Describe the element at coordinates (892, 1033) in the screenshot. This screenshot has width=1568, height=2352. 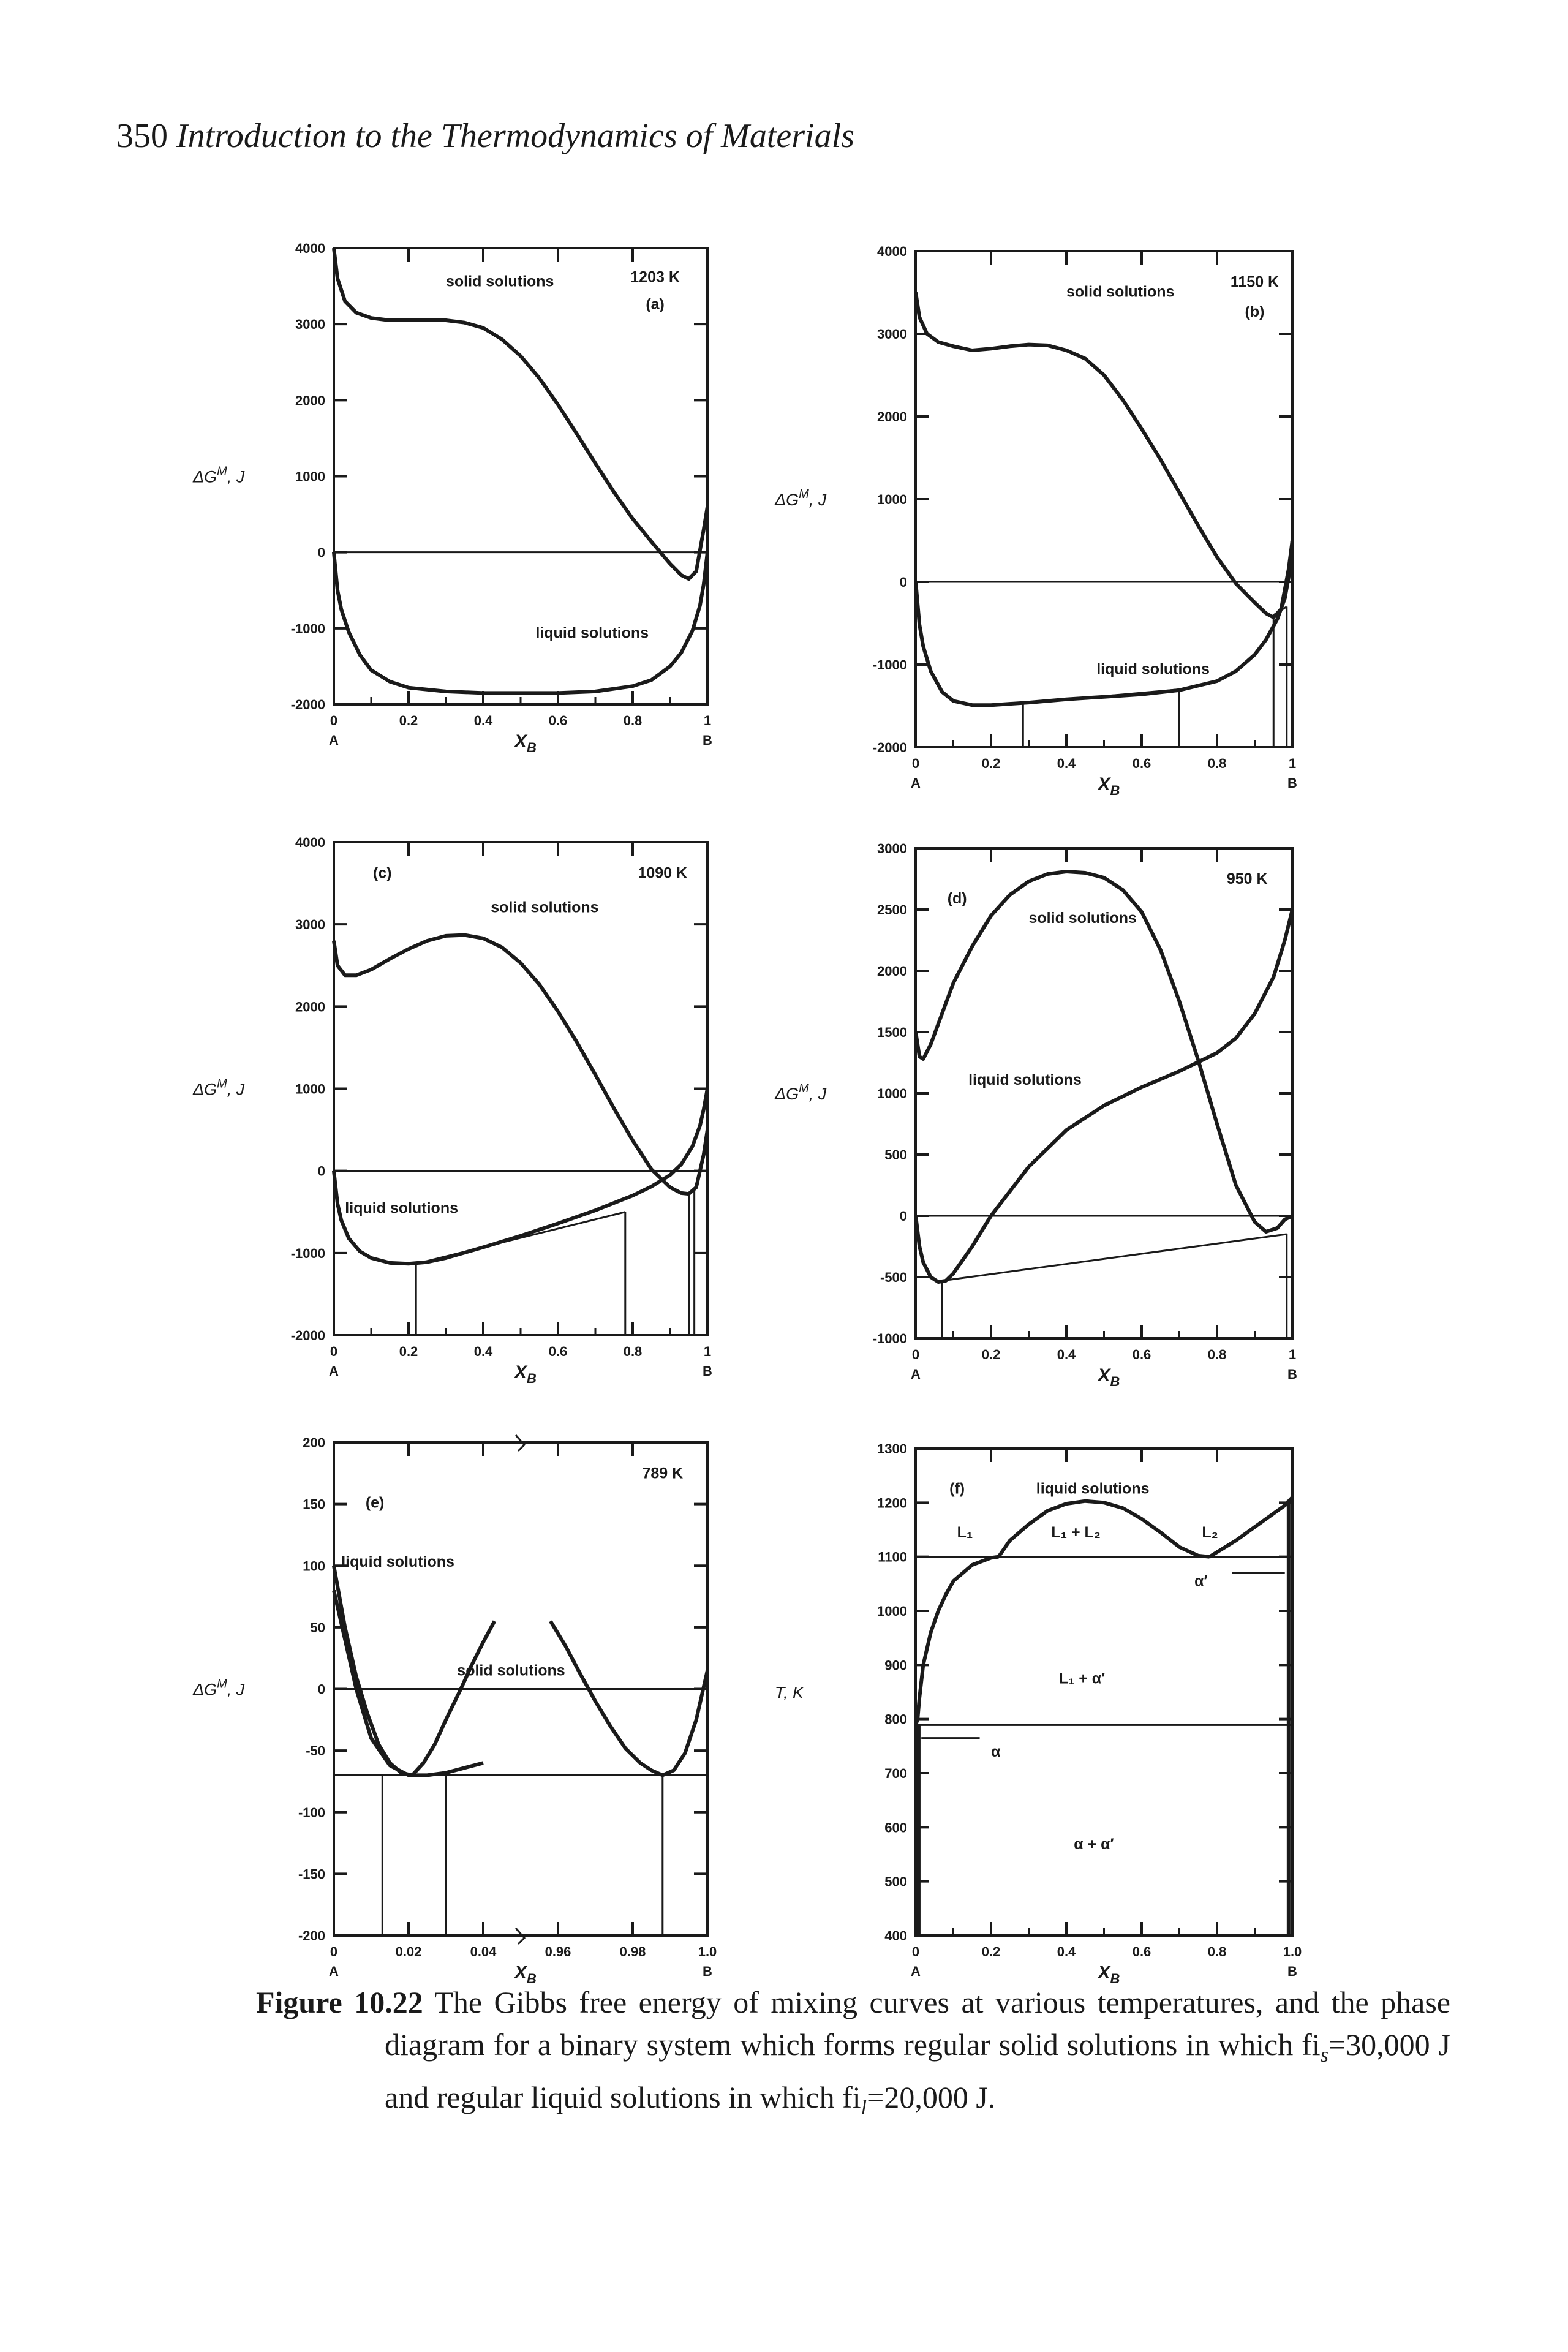
I see `panel-d-ytick-label: 1500` at that location.